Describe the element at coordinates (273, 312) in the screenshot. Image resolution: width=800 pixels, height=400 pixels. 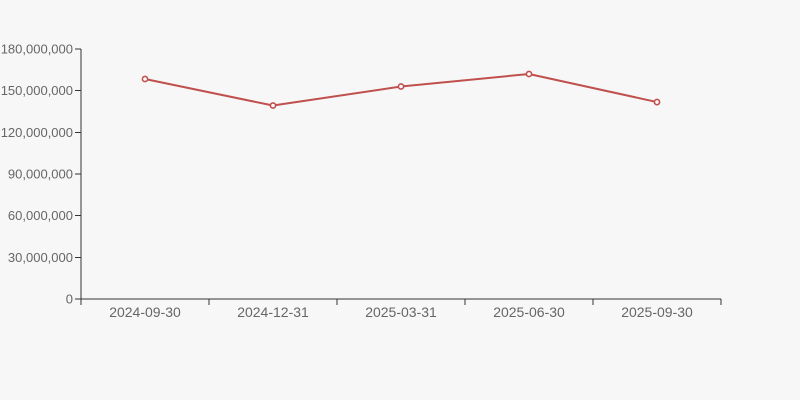
I see `x-axis-tick-label: 2024-12-31` at that location.